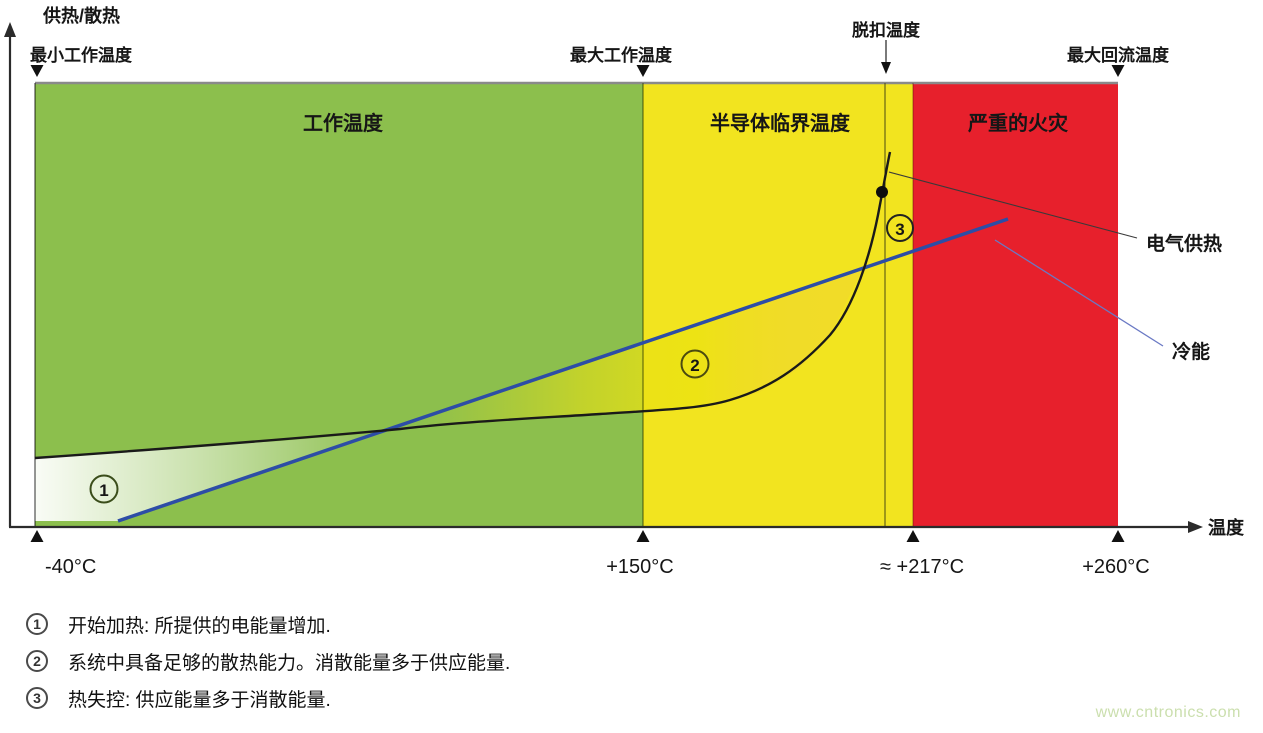  Describe the element at coordinates (1195, 527) in the screenshot. I see `x-axis-arrow-icon` at that location.